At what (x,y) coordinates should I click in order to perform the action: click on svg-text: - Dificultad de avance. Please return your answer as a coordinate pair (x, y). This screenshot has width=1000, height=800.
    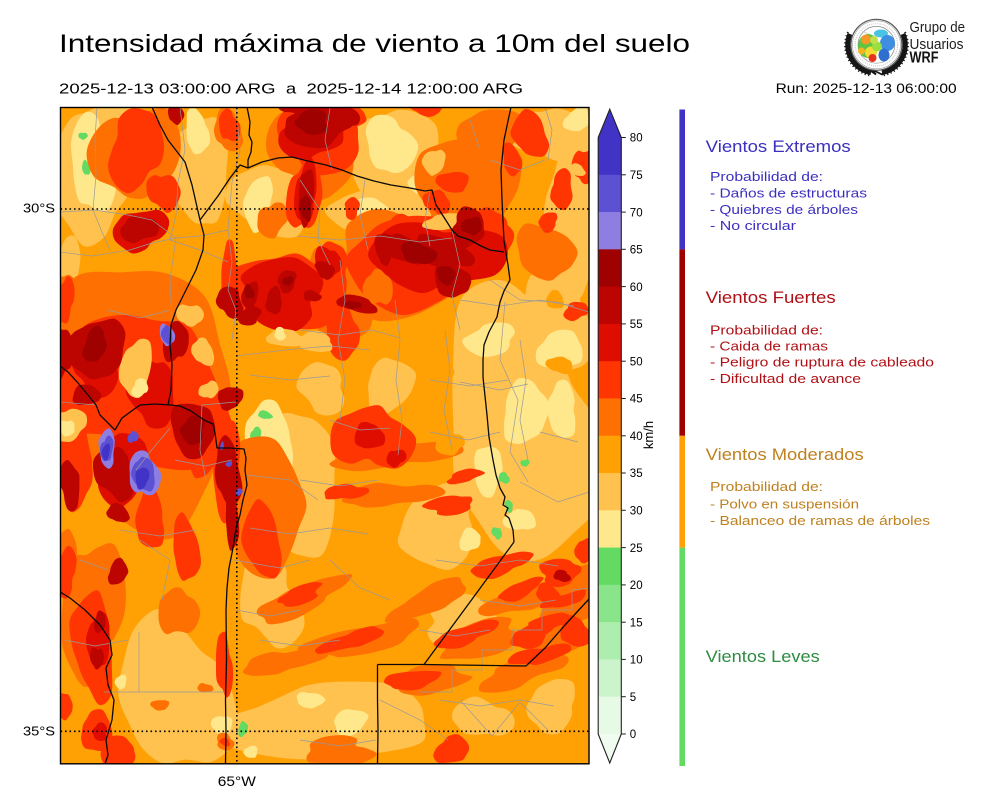
    Looking at the image, I should click on (785, 378).